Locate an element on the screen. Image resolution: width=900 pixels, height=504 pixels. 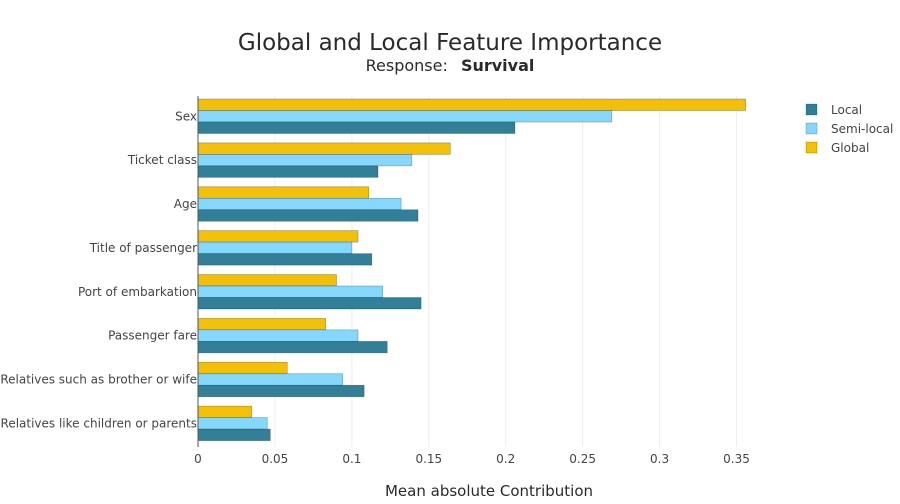
legend-item: Semi-local is located at coordinates (849, 129).